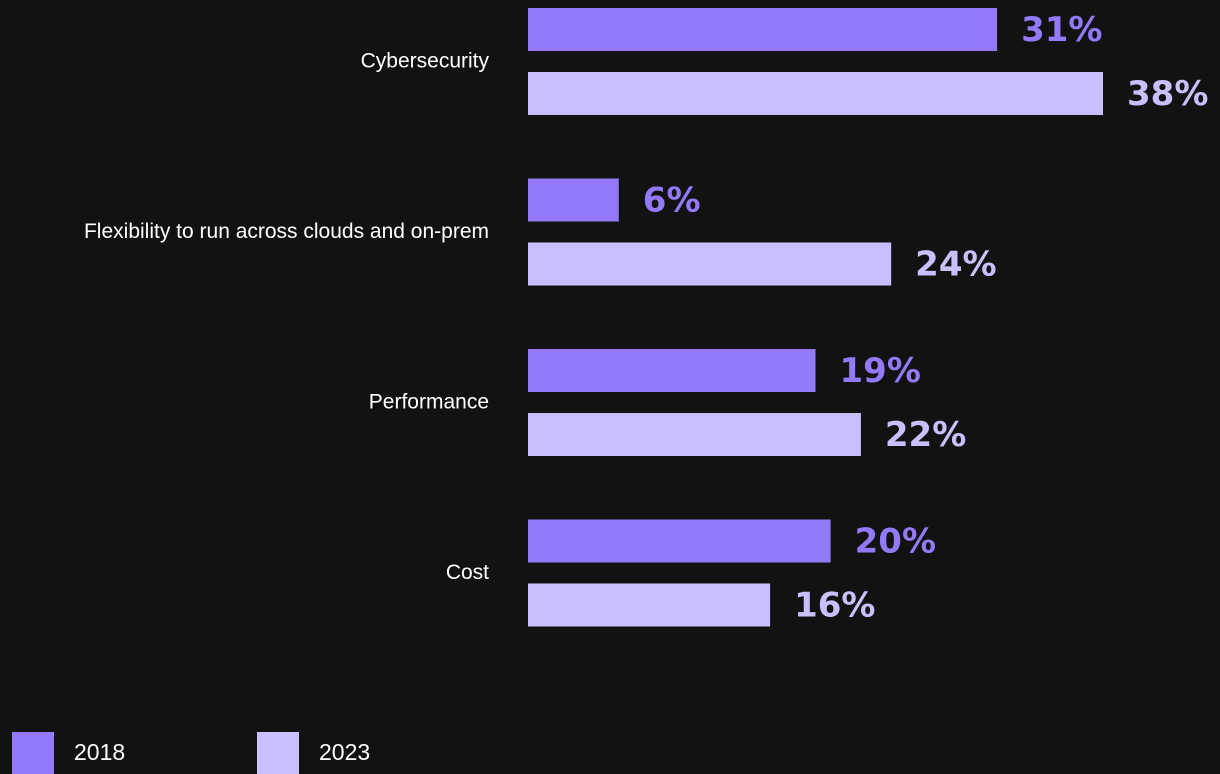 Image resolution: width=1220 pixels, height=774 pixels. What do you see at coordinates (573, 200) in the screenshot?
I see `bar-2018-flexibility-to-run-across-clouds-and-on-prem` at bounding box center [573, 200].